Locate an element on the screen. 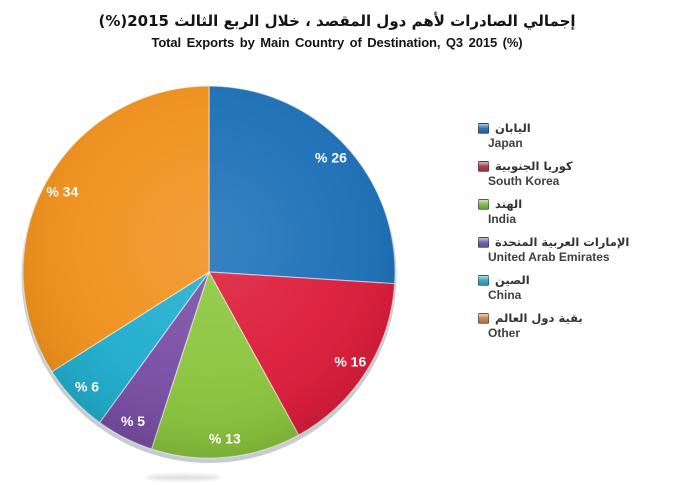 This screenshot has height=485, width=674. pie-value-label-china: % 6 is located at coordinates (87, 387).